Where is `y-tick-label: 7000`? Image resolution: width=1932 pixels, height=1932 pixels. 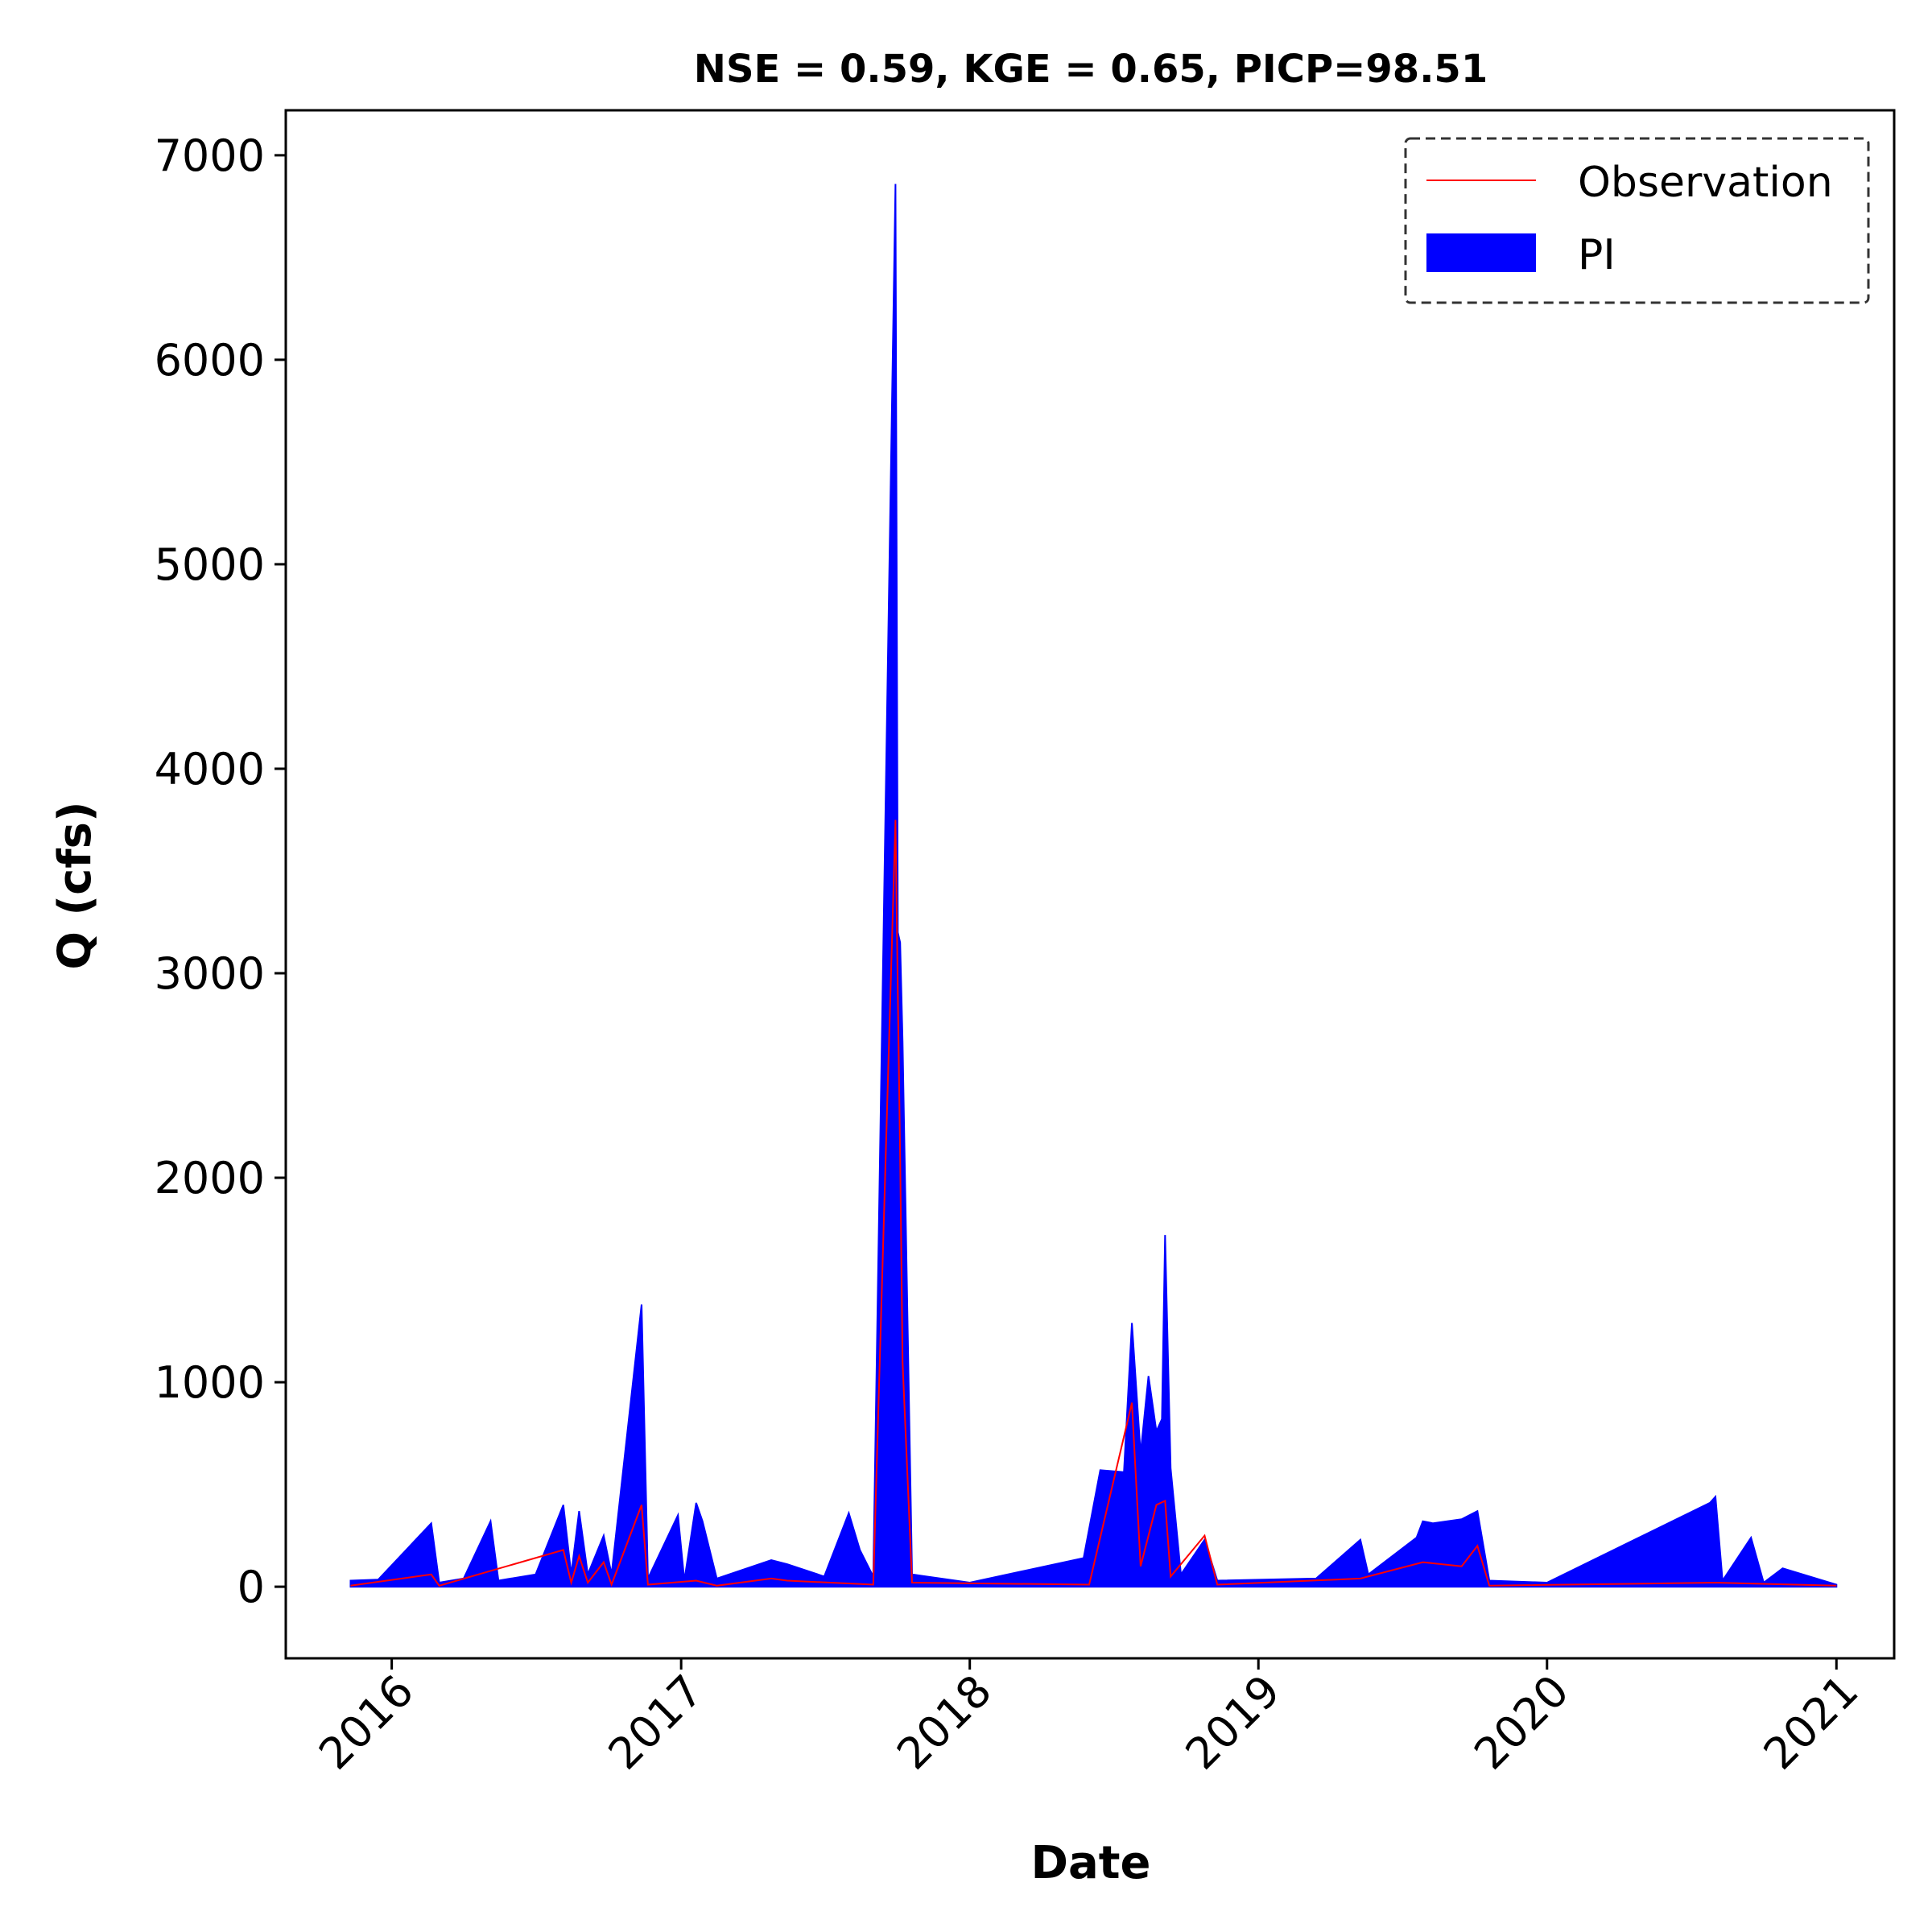 y-tick-label: 7000 is located at coordinates (210, 155).